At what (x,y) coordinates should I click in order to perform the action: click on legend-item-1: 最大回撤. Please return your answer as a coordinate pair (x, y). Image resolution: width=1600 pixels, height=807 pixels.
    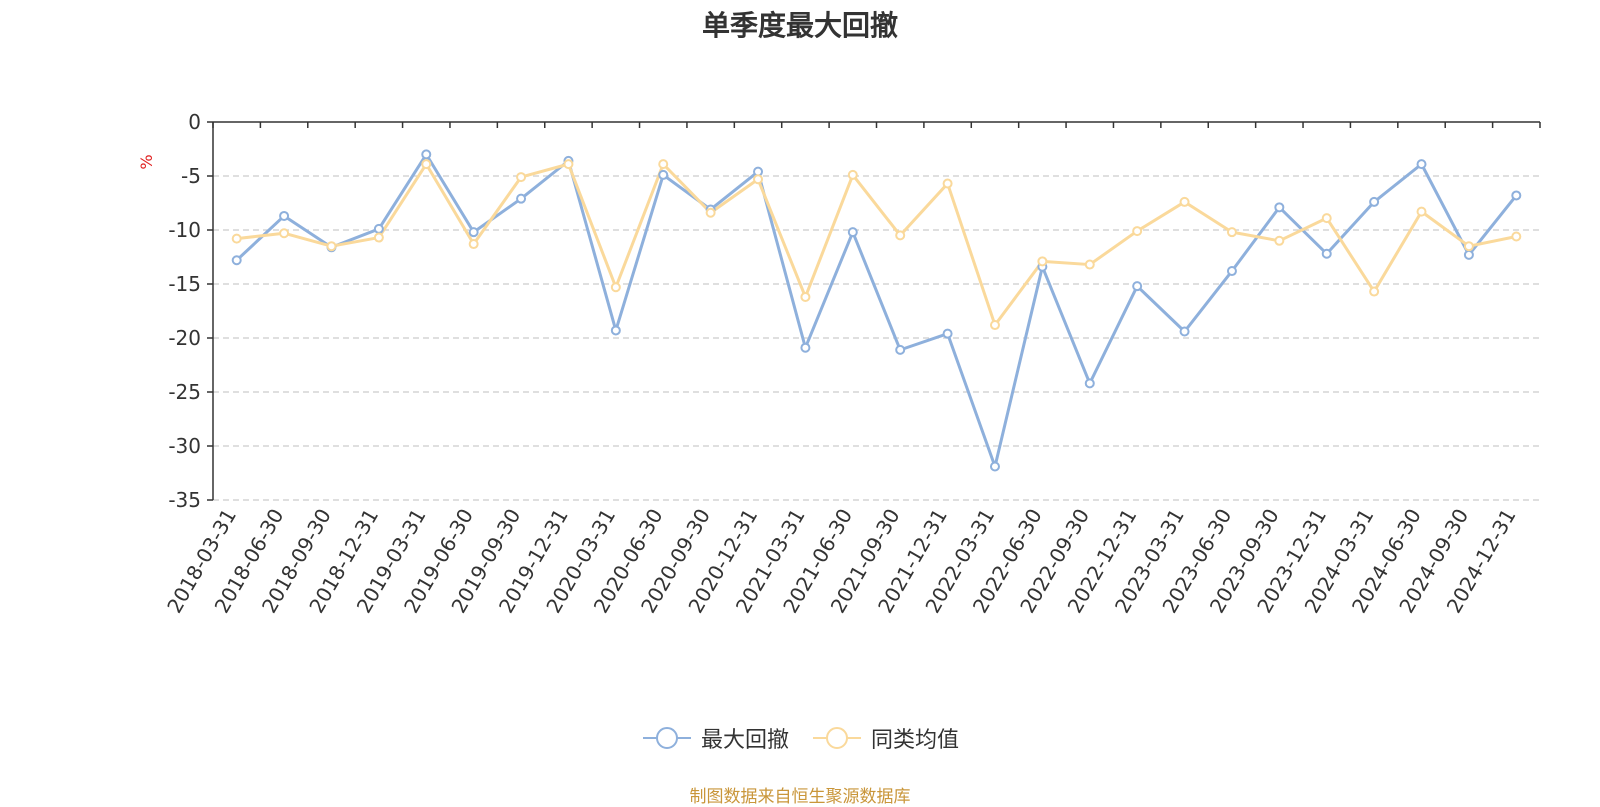
    Looking at the image, I should click on (715, 738).